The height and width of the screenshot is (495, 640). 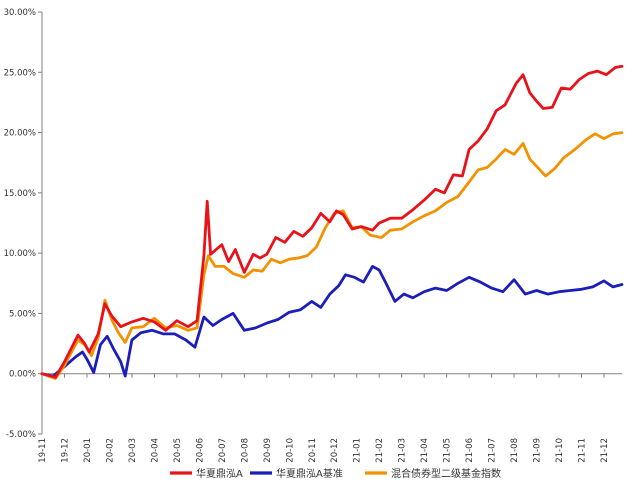 What do you see at coordinates (22, 375) in the screenshot?
I see `y-tick-label: 0.00%` at bounding box center [22, 375].